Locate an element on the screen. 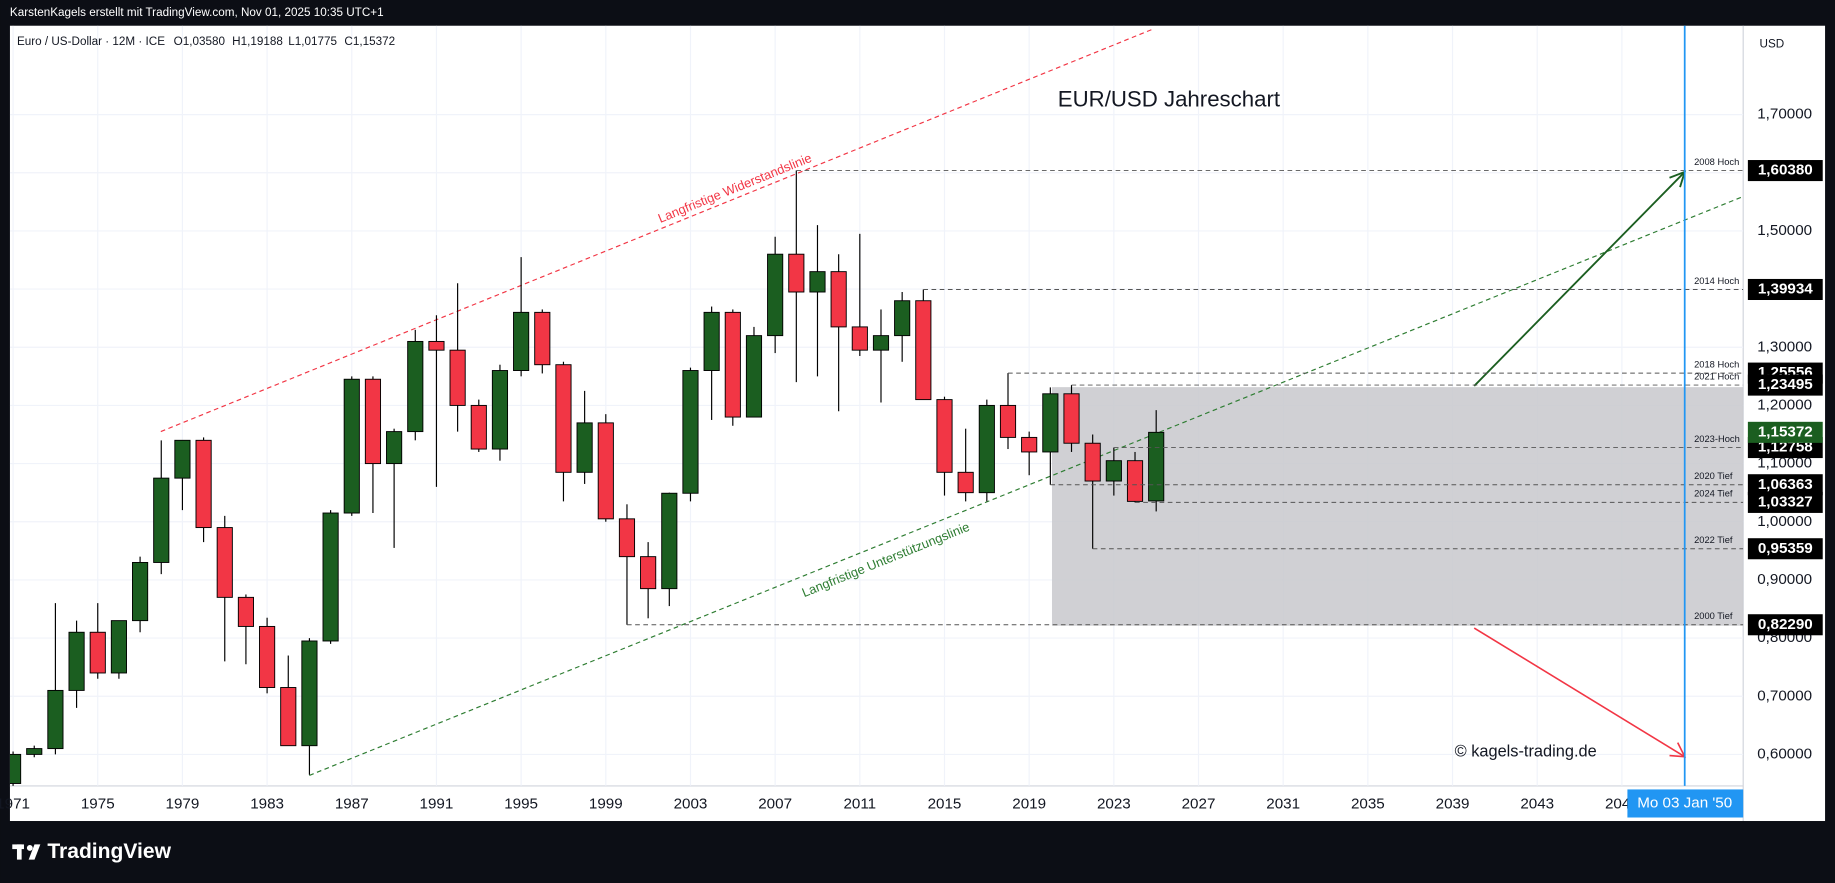 This screenshot has height=883, width=1835. level-price: 0,82290 is located at coordinates (1785, 624).